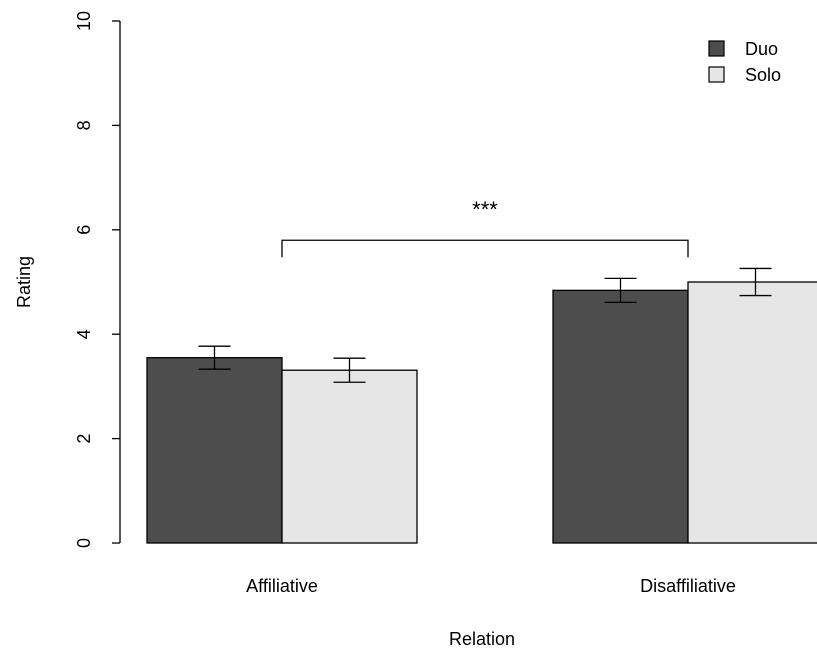  I want to click on y-tick-label: 2, so click(84, 439).